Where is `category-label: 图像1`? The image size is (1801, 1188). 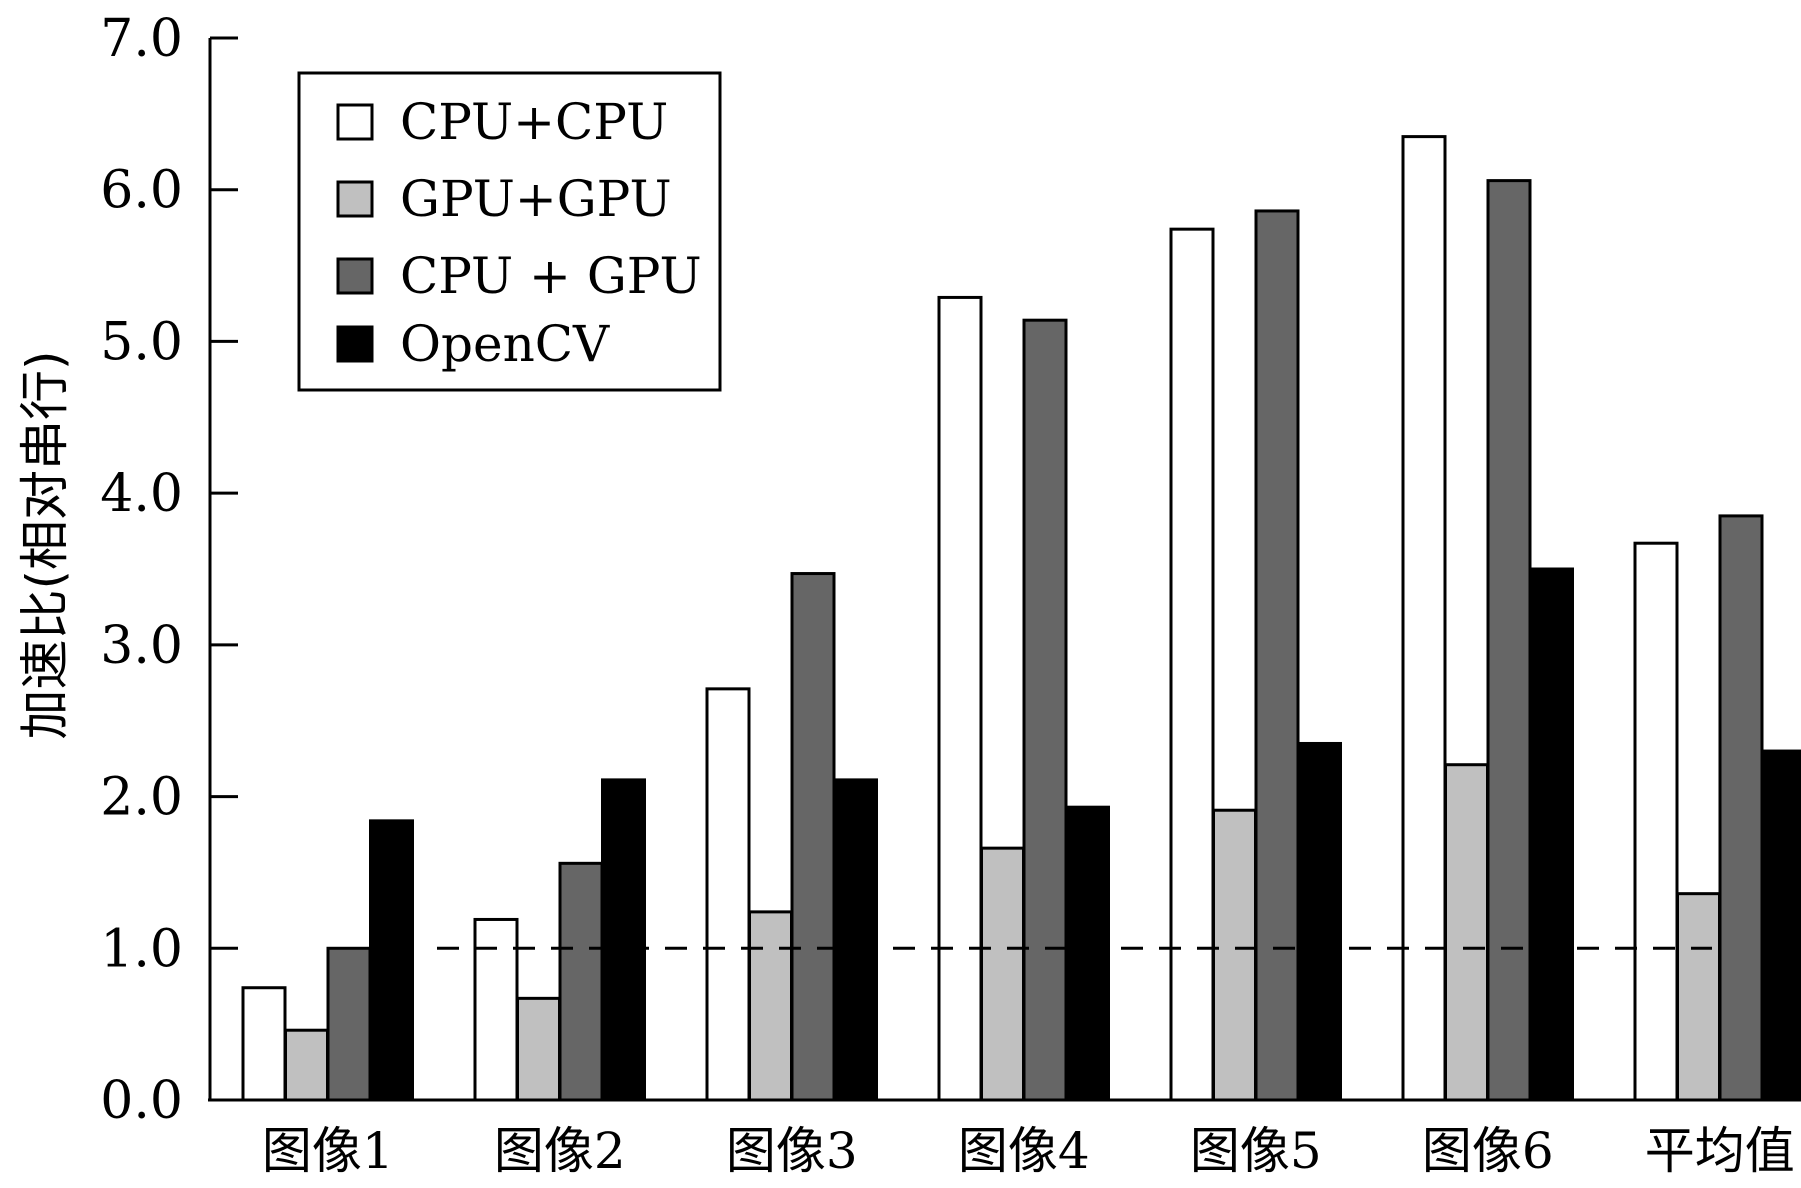 category-label: 图像1 is located at coordinates (328, 1151).